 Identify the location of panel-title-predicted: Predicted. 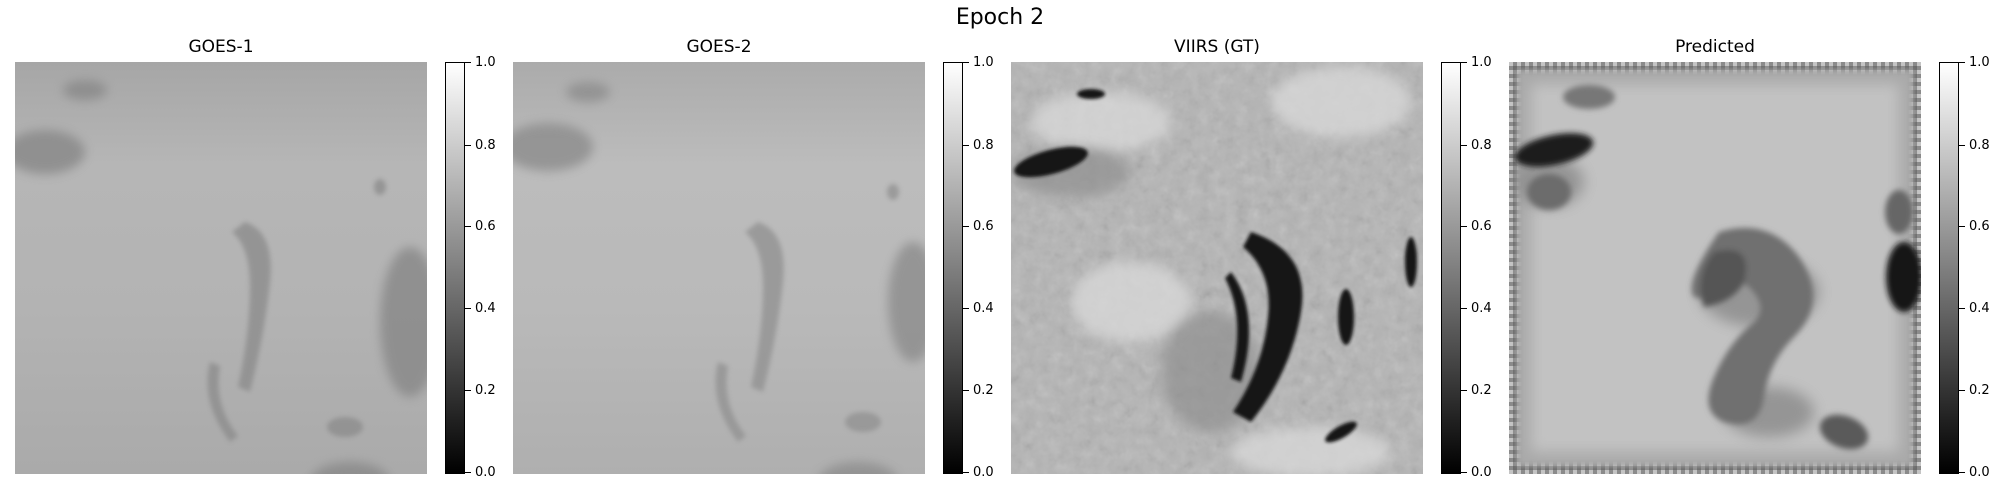
(1715, 47).